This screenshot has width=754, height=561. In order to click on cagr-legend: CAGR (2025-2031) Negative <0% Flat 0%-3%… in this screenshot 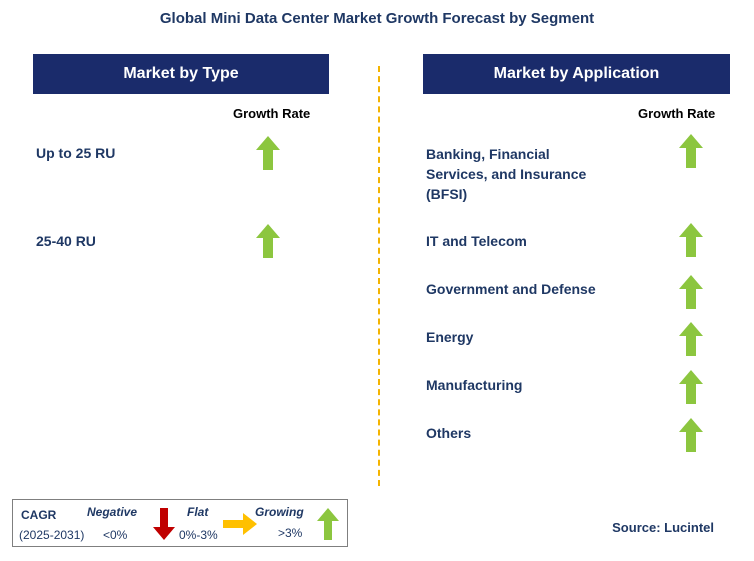, I will do `click(180, 523)`.